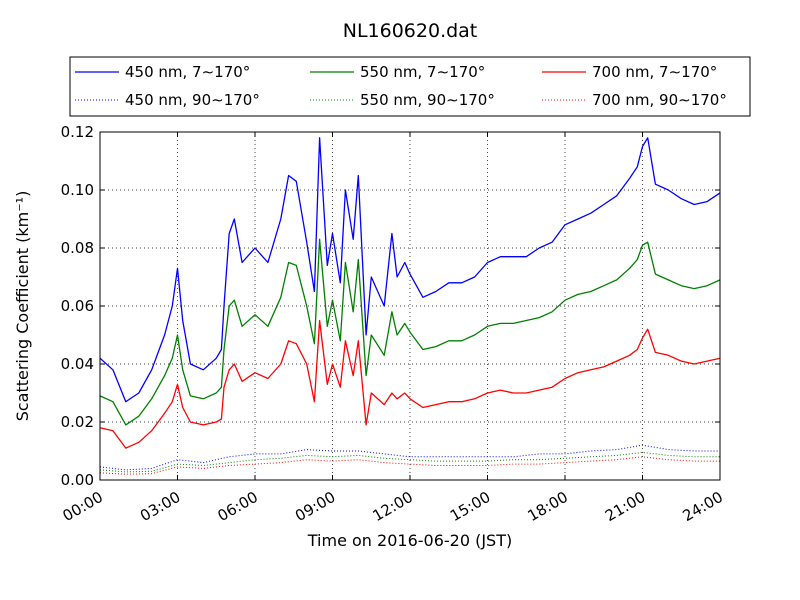 The image size is (800, 600). What do you see at coordinates (703, 506) in the screenshot?
I see `x-tick-label: 24:00` at bounding box center [703, 506].